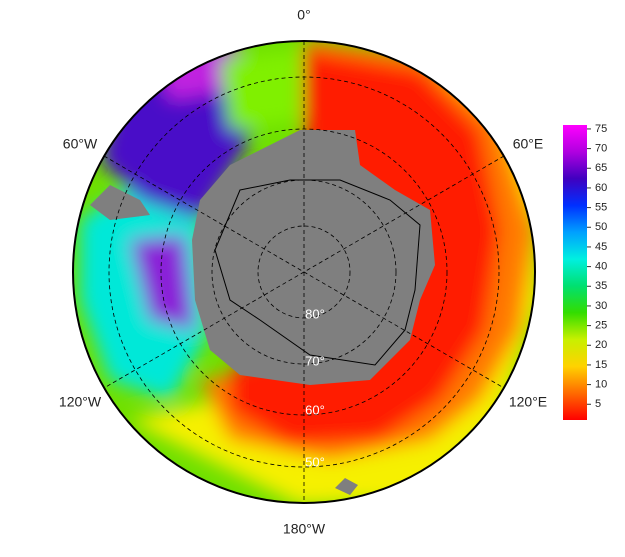 The height and width of the screenshot is (557, 625). Describe the element at coordinates (575, 272) in the screenshot. I see `colorbar-scale` at that location.